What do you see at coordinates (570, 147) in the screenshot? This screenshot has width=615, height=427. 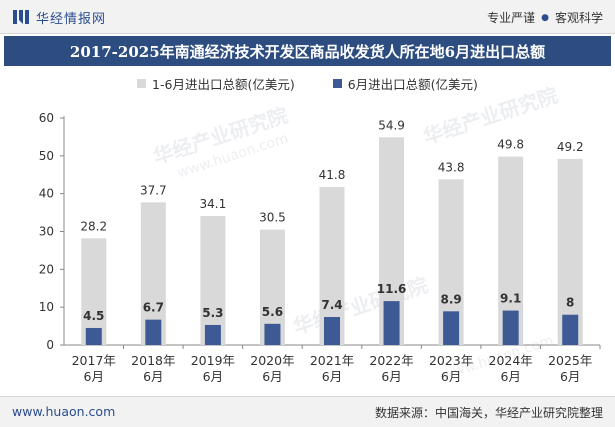 I see `data-label-series1: 49.2` at bounding box center [570, 147].